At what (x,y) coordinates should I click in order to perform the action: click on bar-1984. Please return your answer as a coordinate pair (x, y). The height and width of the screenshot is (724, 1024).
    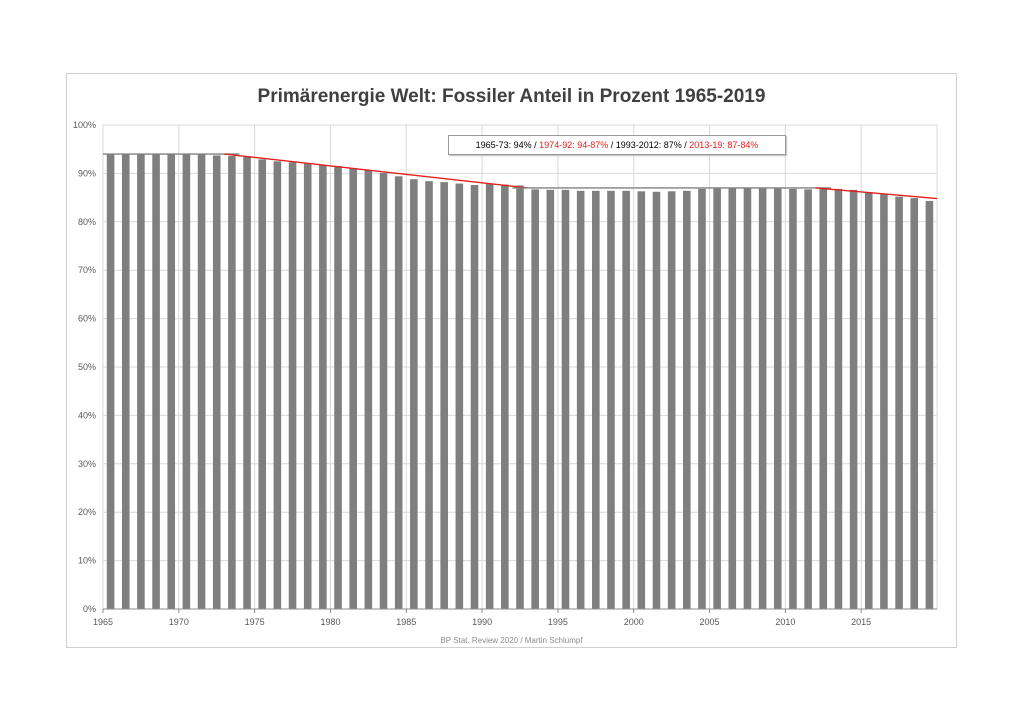
    Looking at the image, I should click on (398, 392).